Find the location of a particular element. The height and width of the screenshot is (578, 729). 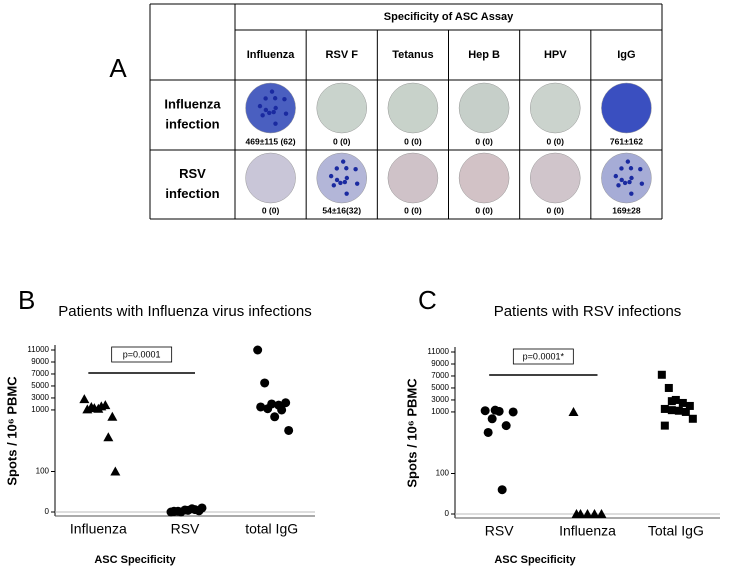

column-header: Hep B is located at coordinates (484, 55).